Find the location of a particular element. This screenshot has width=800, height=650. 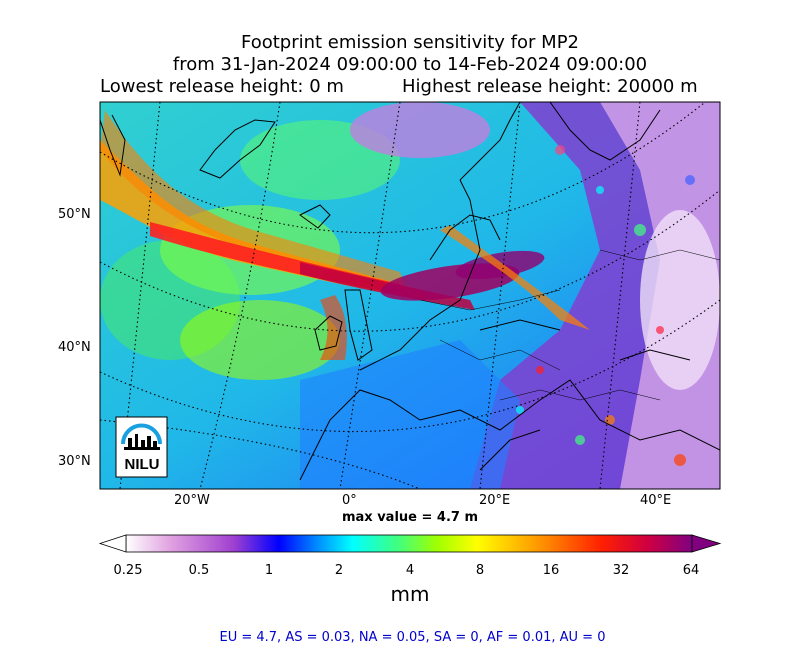

colorbar-tick: 64 is located at coordinates (691, 570).